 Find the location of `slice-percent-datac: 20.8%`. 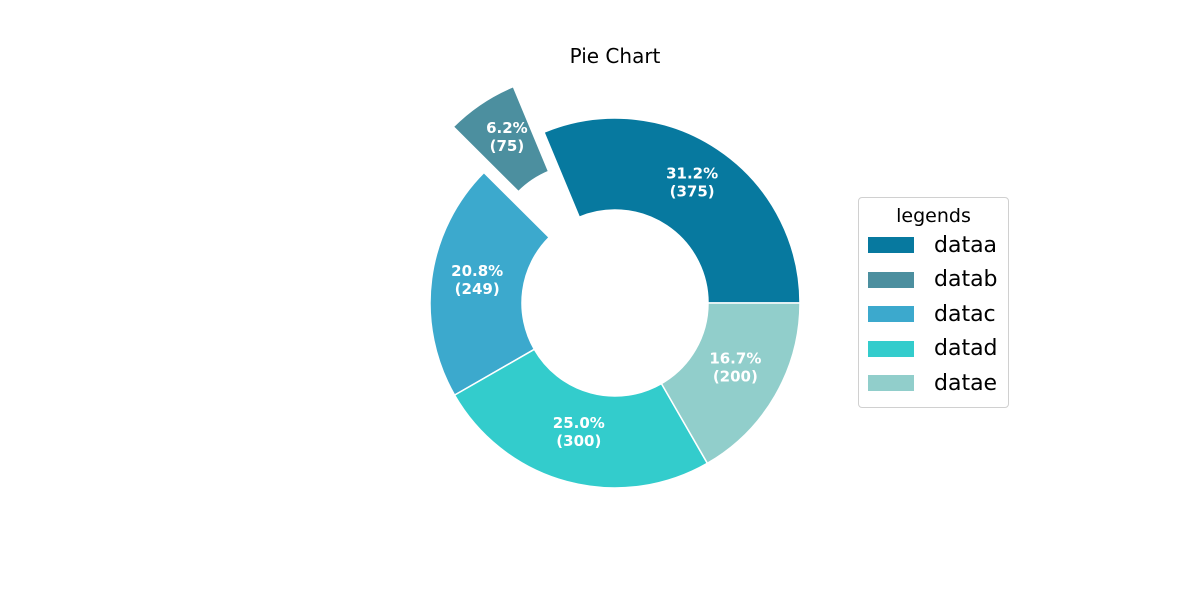

slice-percent-datac: 20.8% is located at coordinates (477, 271).